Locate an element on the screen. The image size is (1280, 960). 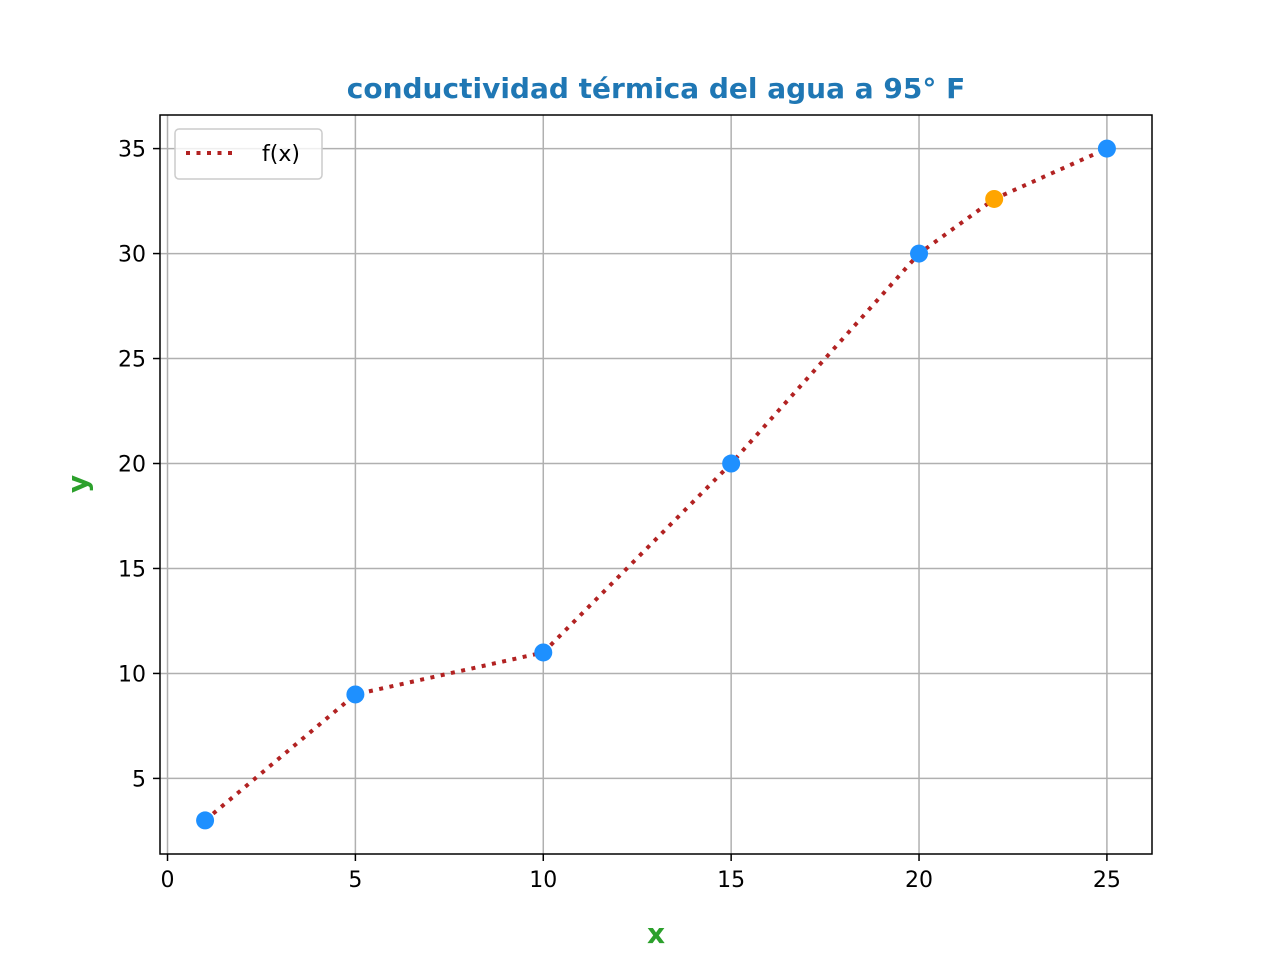
y-tick-label: 20 is located at coordinates (132, 465).